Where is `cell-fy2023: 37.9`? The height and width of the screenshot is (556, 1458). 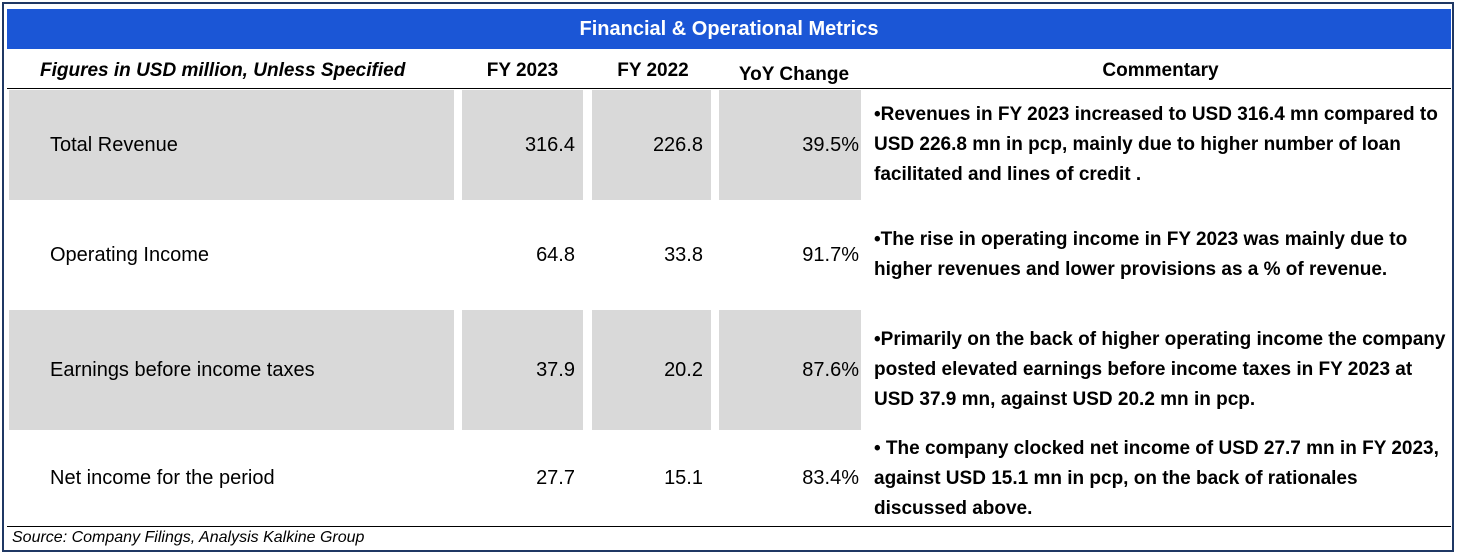
cell-fy2023: 37.9 is located at coordinates (522, 370).